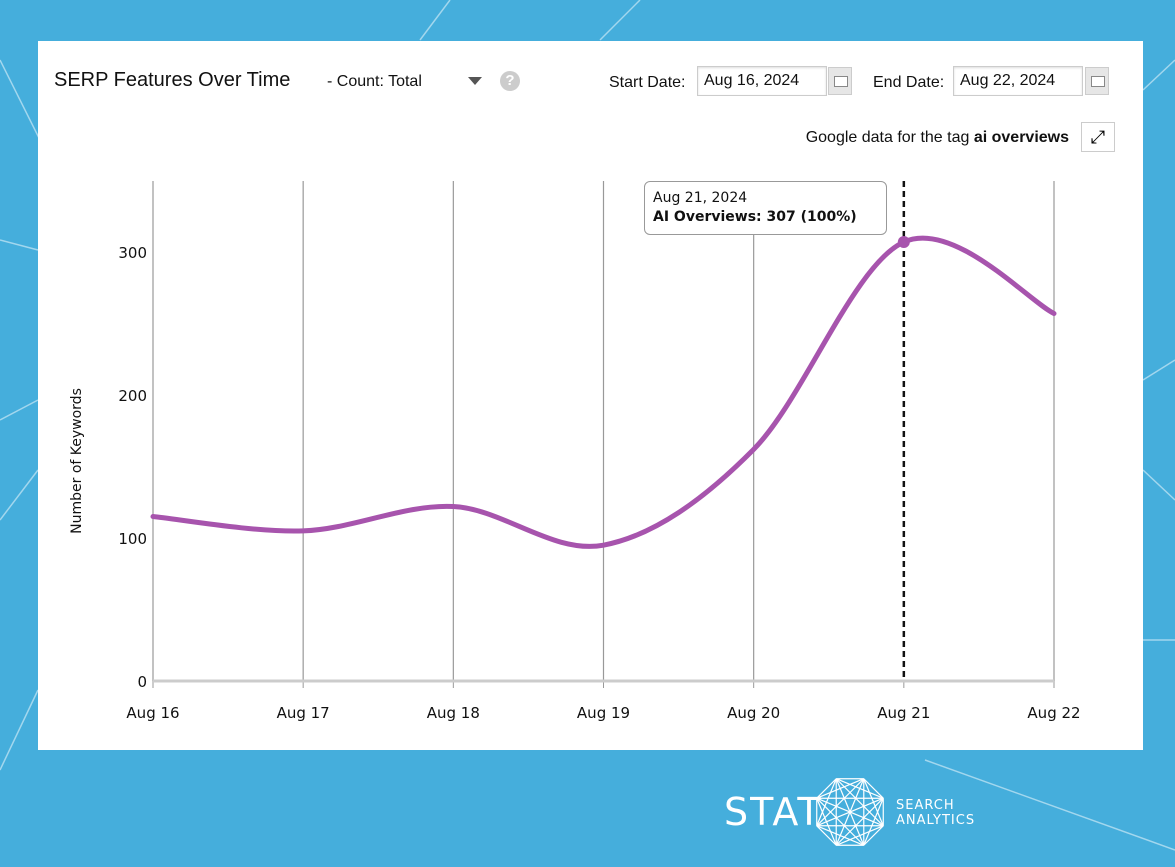  I want to click on count-selector-label: - Count: Total, so click(374, 81).